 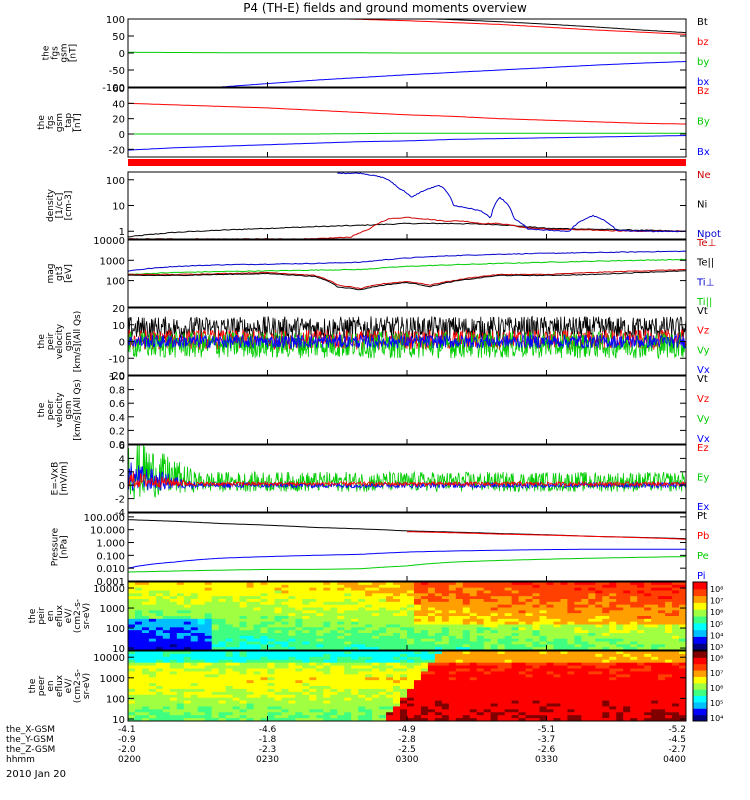 I want to click on y-axis-label: gsm, so click(x=69, y=409).